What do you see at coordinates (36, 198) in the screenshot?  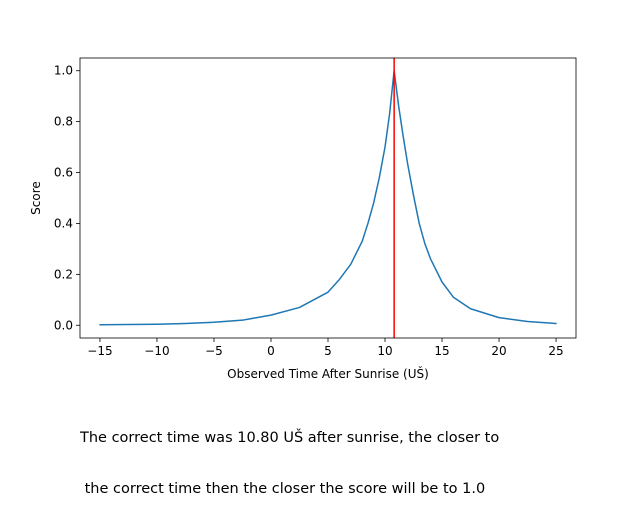 I see `y-axis-label: Score` at bounding box center [36, 198].